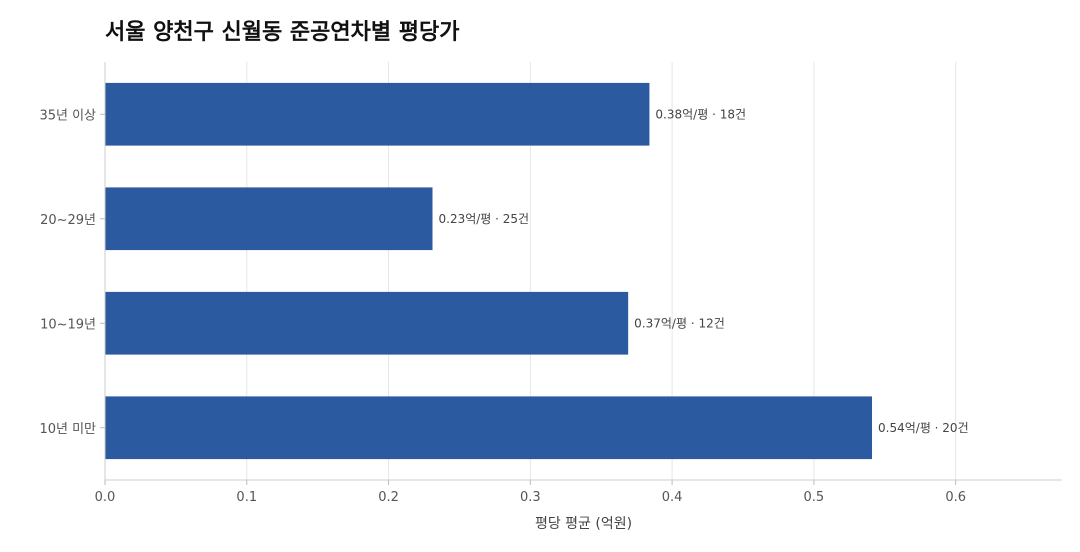 The height and width of the screenshot is (552, 1080). Describe the element at coordinates (955, 497) in the screenshot. I see `x-tick-label: 0.6` at that location.